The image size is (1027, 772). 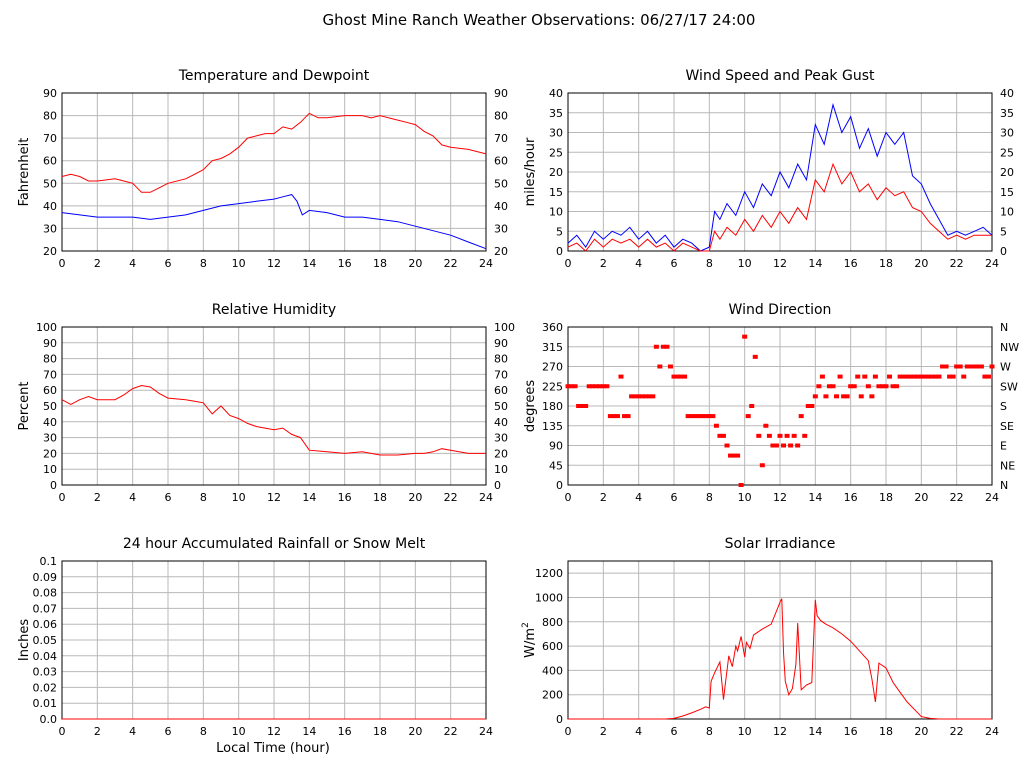 I want to click on right-tick-label: 10, so click(x=501, y=469).